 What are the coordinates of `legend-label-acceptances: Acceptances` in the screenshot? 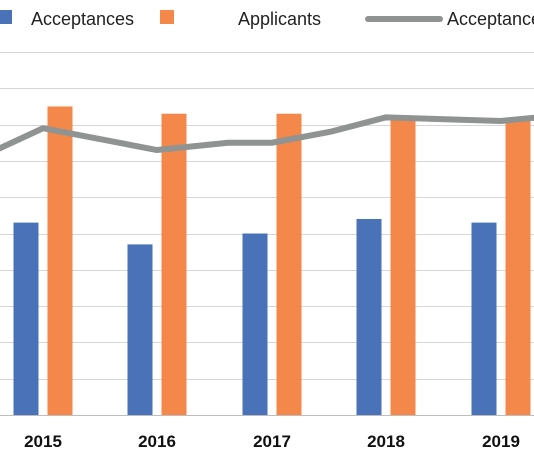 It's located at (82, 19).